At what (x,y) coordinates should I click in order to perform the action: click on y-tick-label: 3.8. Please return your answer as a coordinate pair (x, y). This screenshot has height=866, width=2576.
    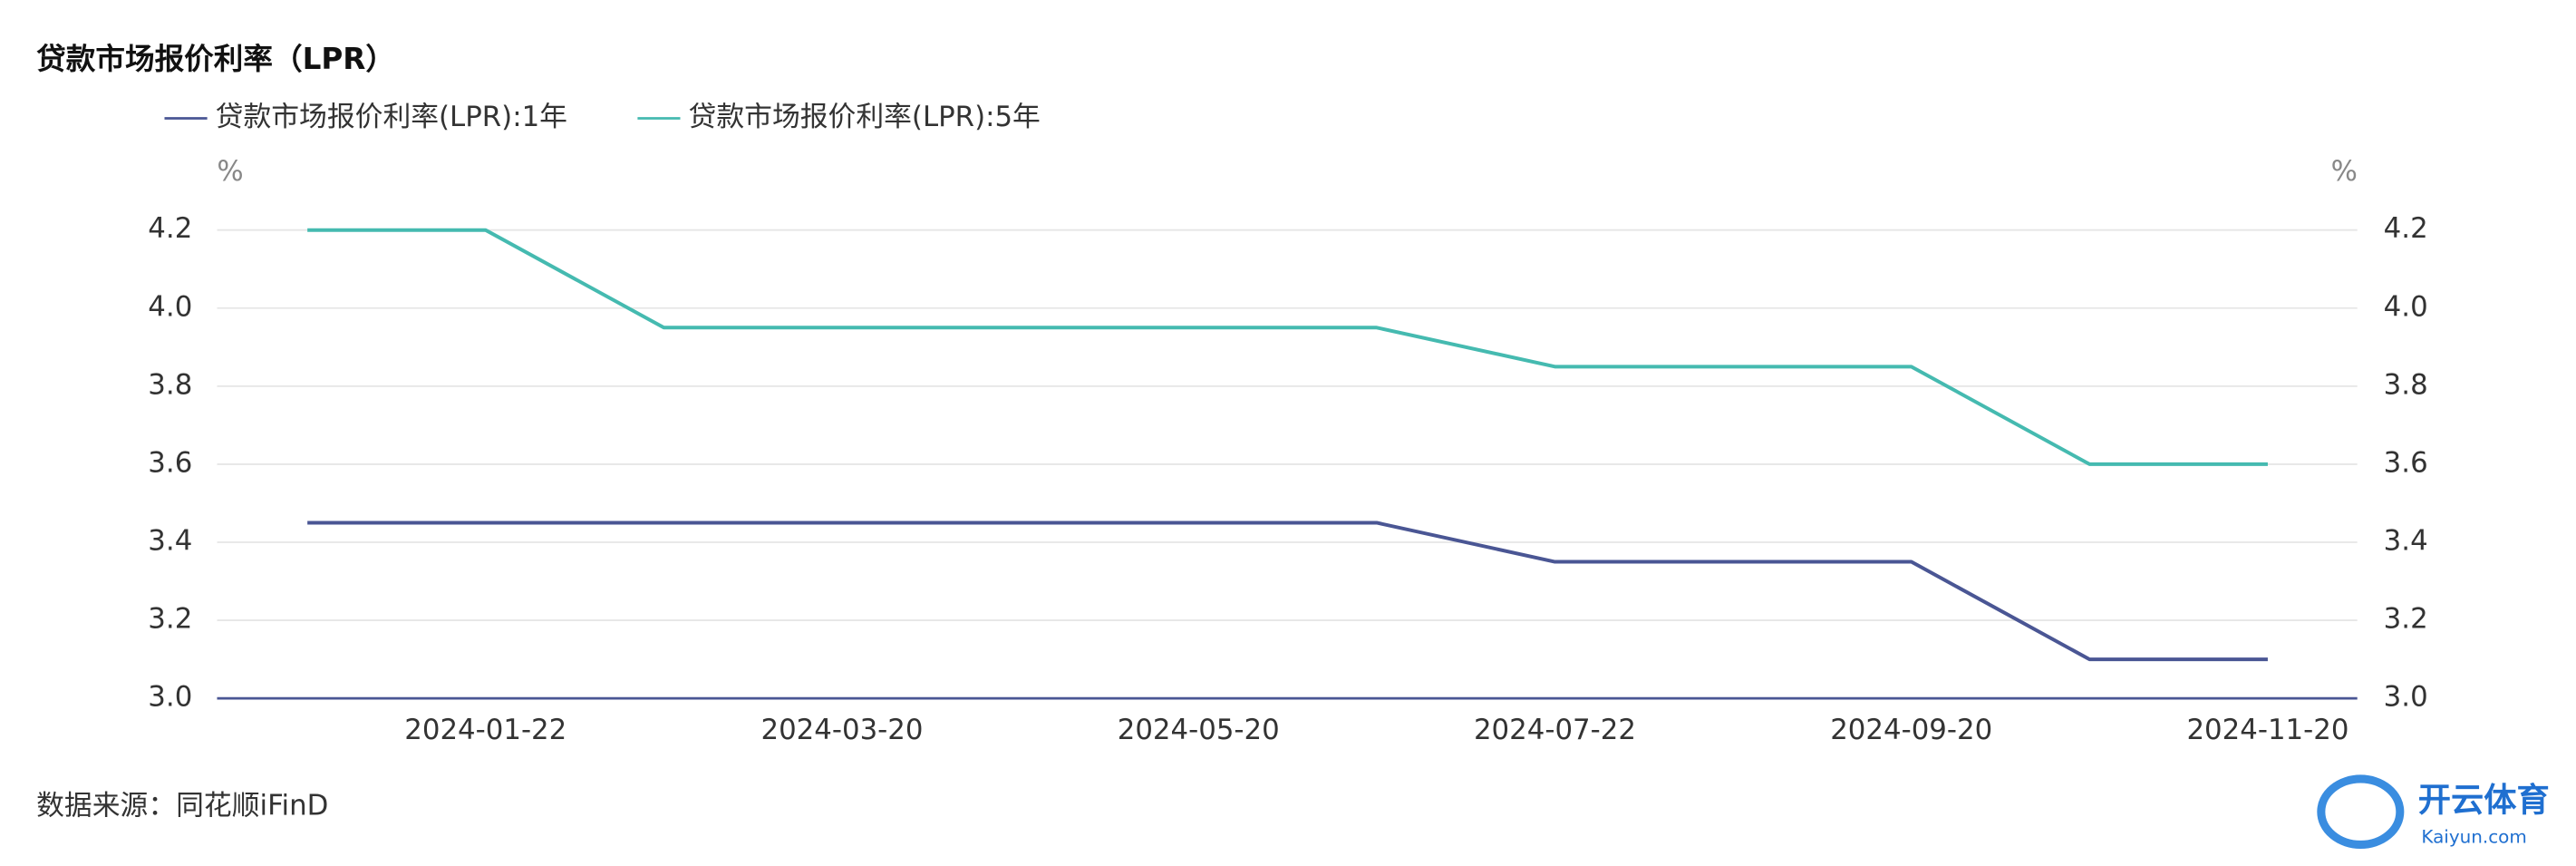
    Looking at the image, I should click on (170, 384).